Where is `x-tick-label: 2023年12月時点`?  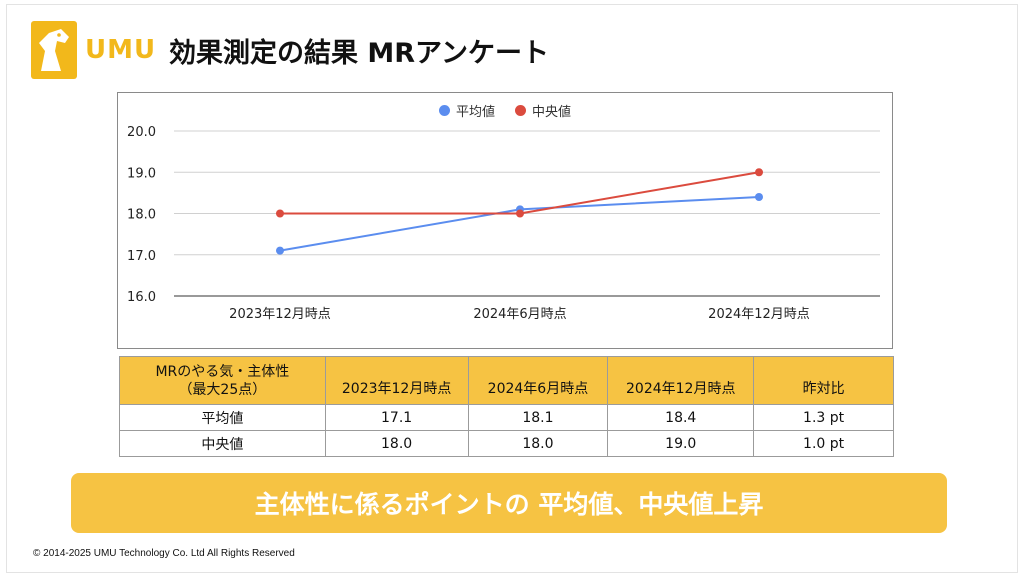 x-tick-label: 2023年12月時点 is located at coordinates (280, 314).